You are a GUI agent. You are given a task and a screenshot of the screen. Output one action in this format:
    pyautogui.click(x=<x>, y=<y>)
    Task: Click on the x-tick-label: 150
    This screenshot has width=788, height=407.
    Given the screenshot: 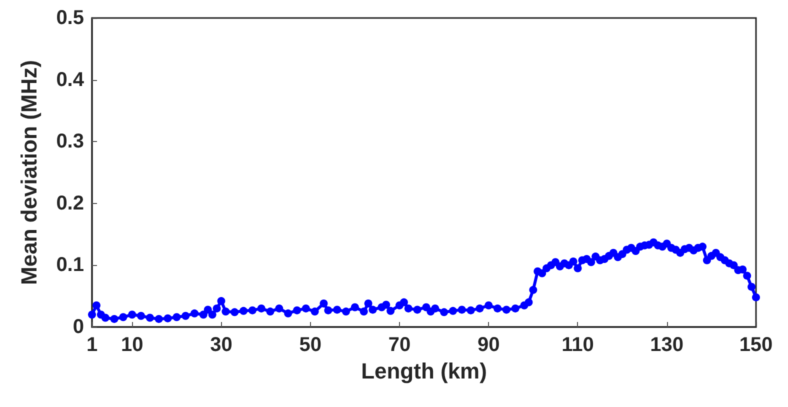 What is the action you would take?
    pyautogui.click(x=756, y=345)
    